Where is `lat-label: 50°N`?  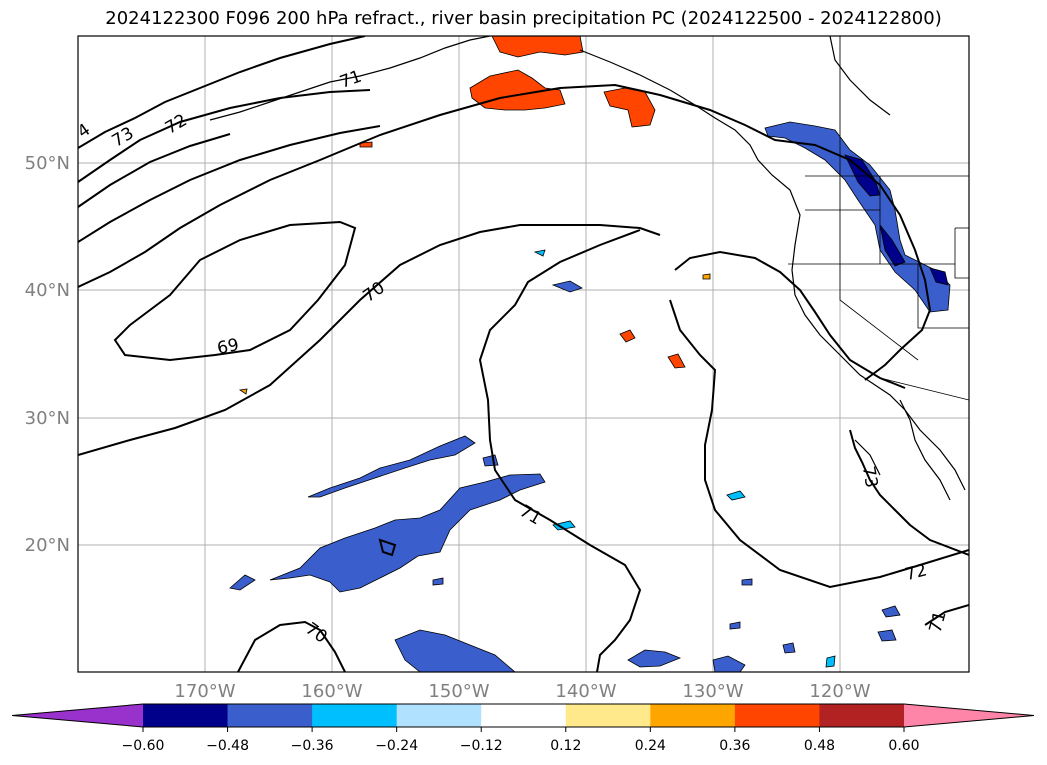
lat-label: 50°N is located at coordinates (47, 163).